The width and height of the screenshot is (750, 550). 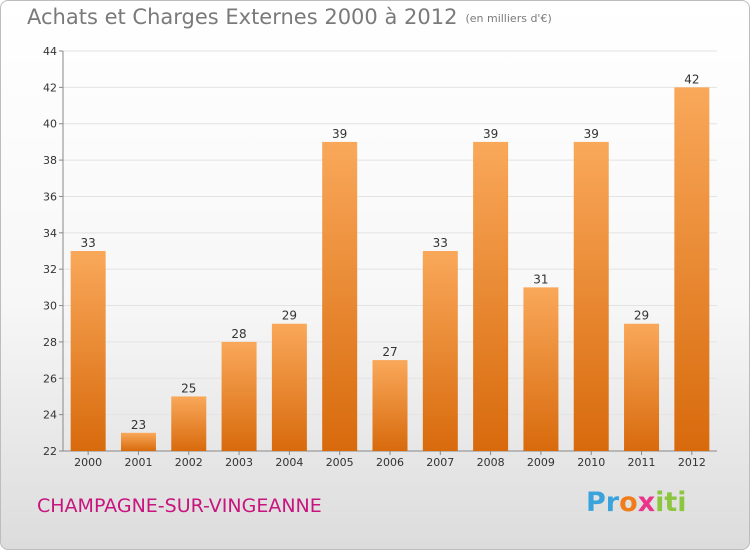 I want to click on bar-2000, so click(x=88, y=351).